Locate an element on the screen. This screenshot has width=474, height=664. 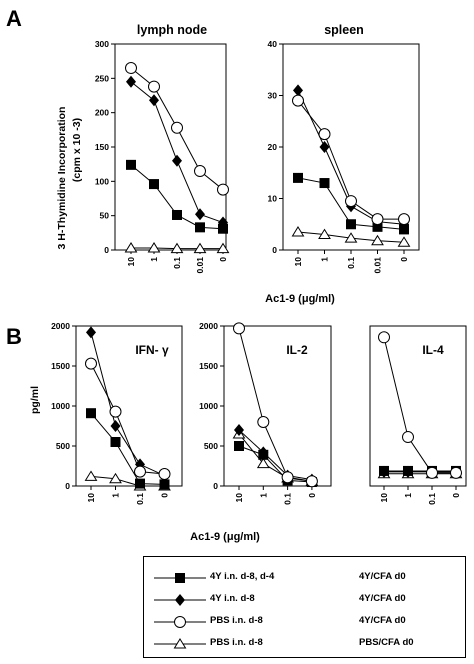
legend-group-label: PBS i.n. d-8 is located at coordinates (236, 642).